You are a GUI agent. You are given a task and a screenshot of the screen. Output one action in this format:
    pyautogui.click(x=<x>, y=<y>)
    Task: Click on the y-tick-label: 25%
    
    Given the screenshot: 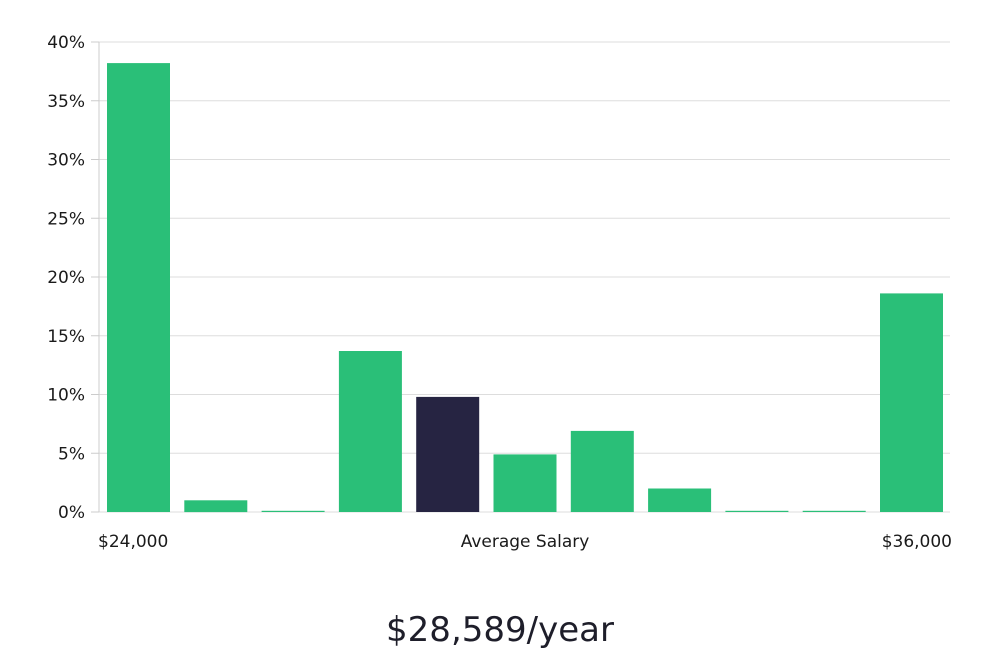 What is the action you would take?
    pyautogui.click(x=66, y=219)
    